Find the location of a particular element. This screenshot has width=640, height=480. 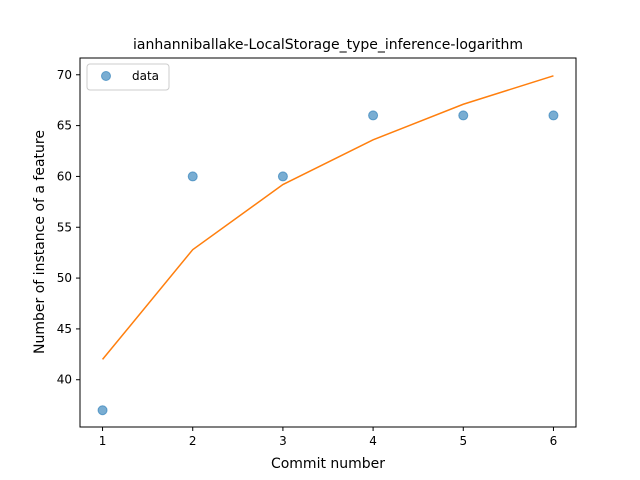

y-tick-label: 40 is located at coordinates (64, 380).